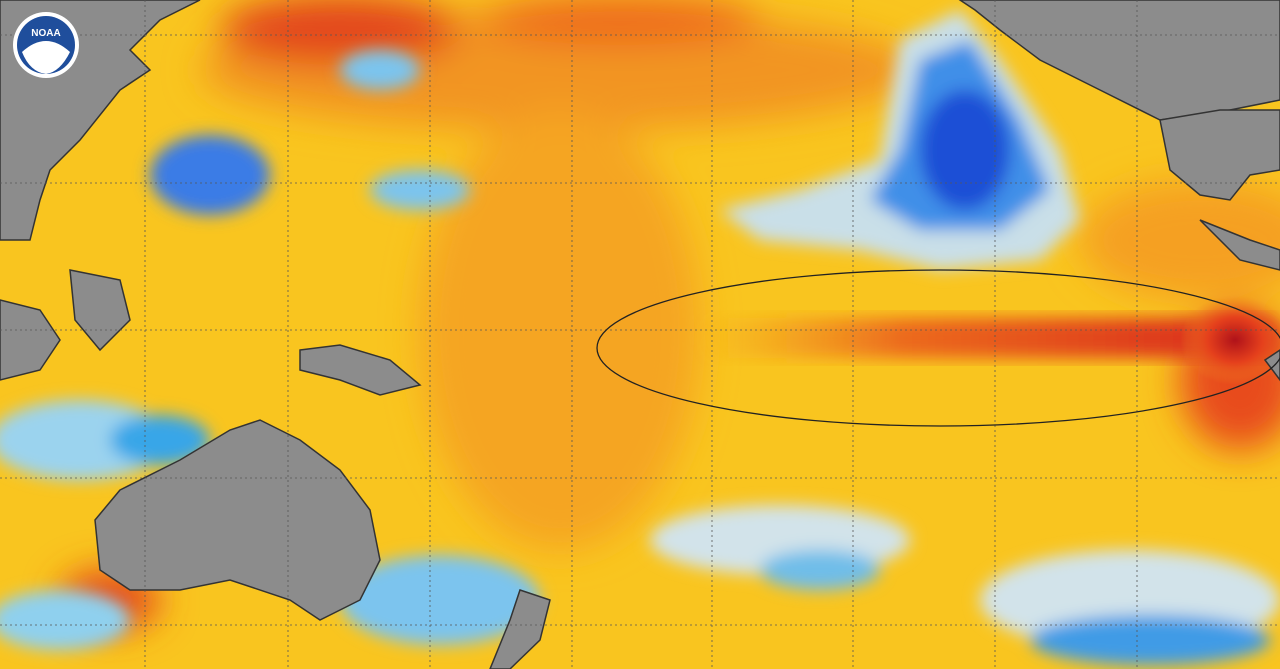 This screenshot has width=1280, height=669. What do you see at coordinates (1239, 245) in the screenshot?
I see `central-america` at bounding box center [1239, 245].